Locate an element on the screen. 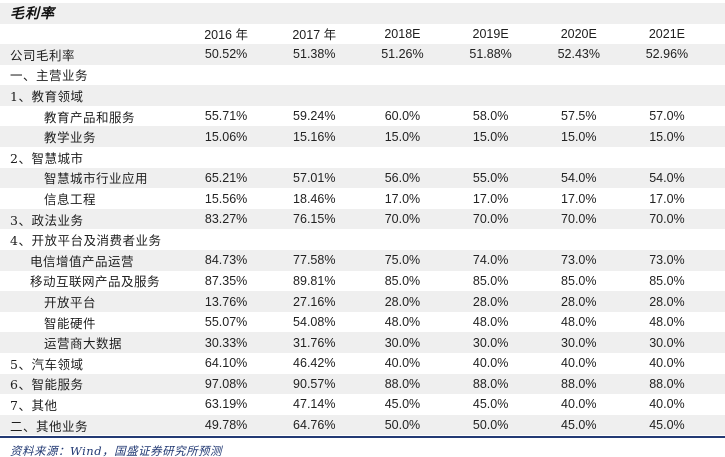  cell-value: 65.21% is located at coordinates (226, 177).